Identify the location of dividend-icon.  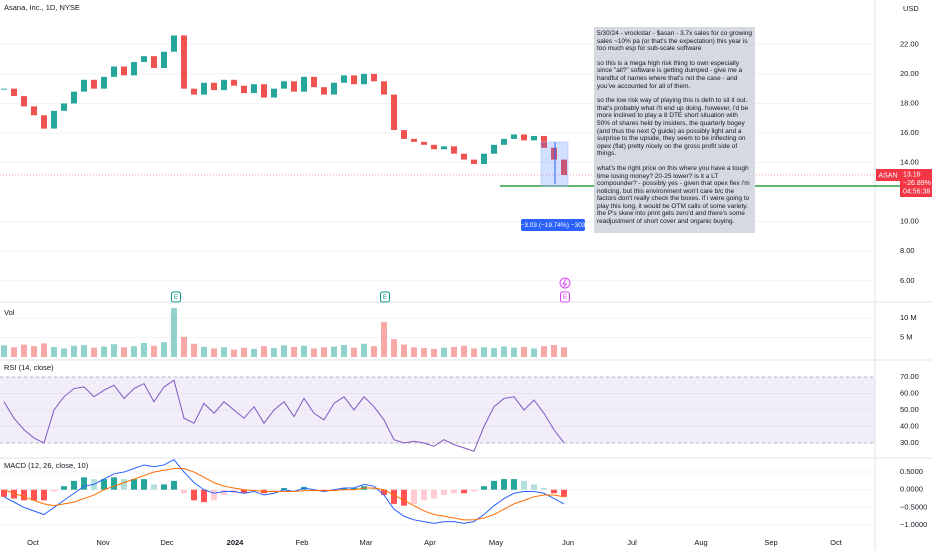
(565, 283).